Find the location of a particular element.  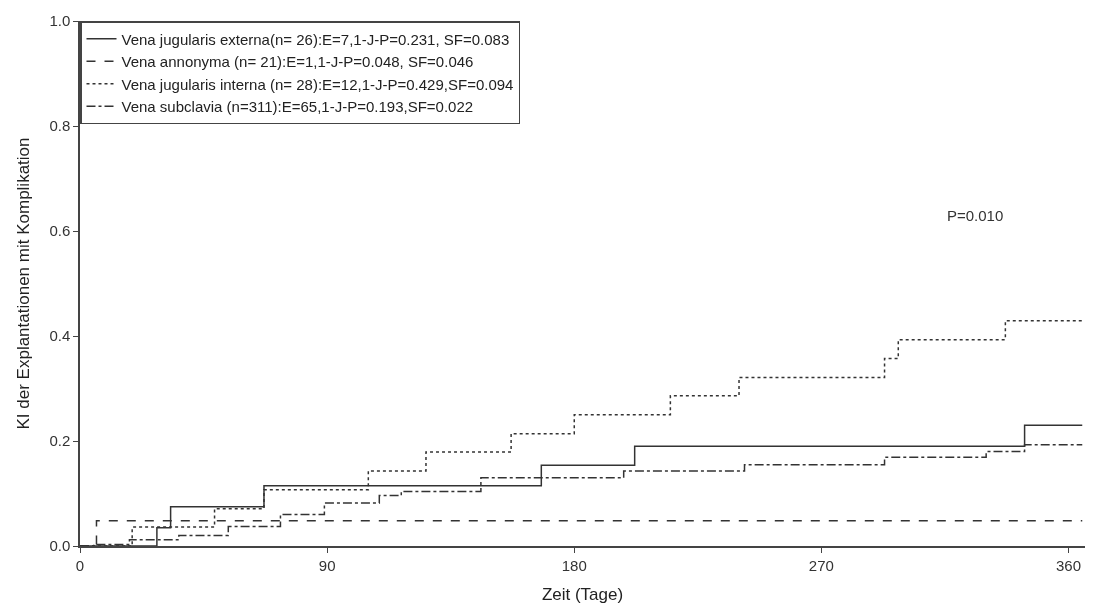

legend-label: Vena jugularis interna (n= 28):E=12,1-J-P=0.429,SF=0.094 is located at coordinates (317, 84).